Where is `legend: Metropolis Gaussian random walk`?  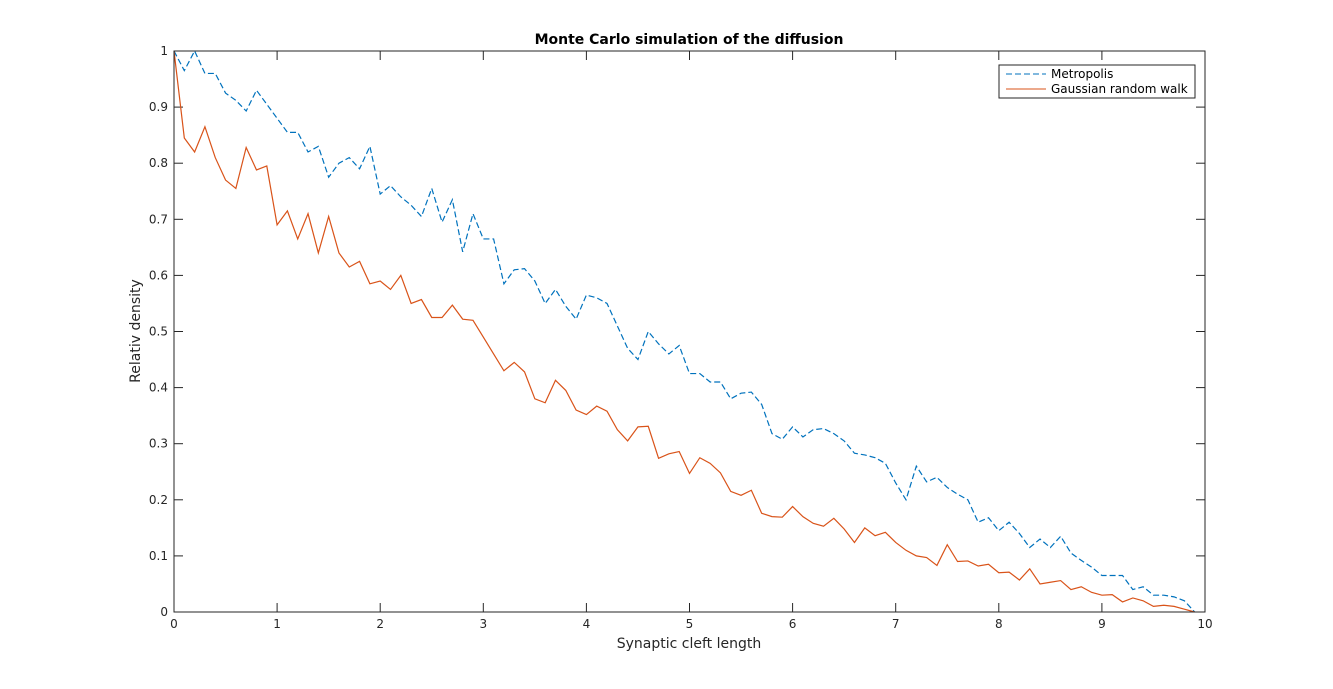 legend: Metropolis Gaussian random walk is located at coordinates (1097, 81).